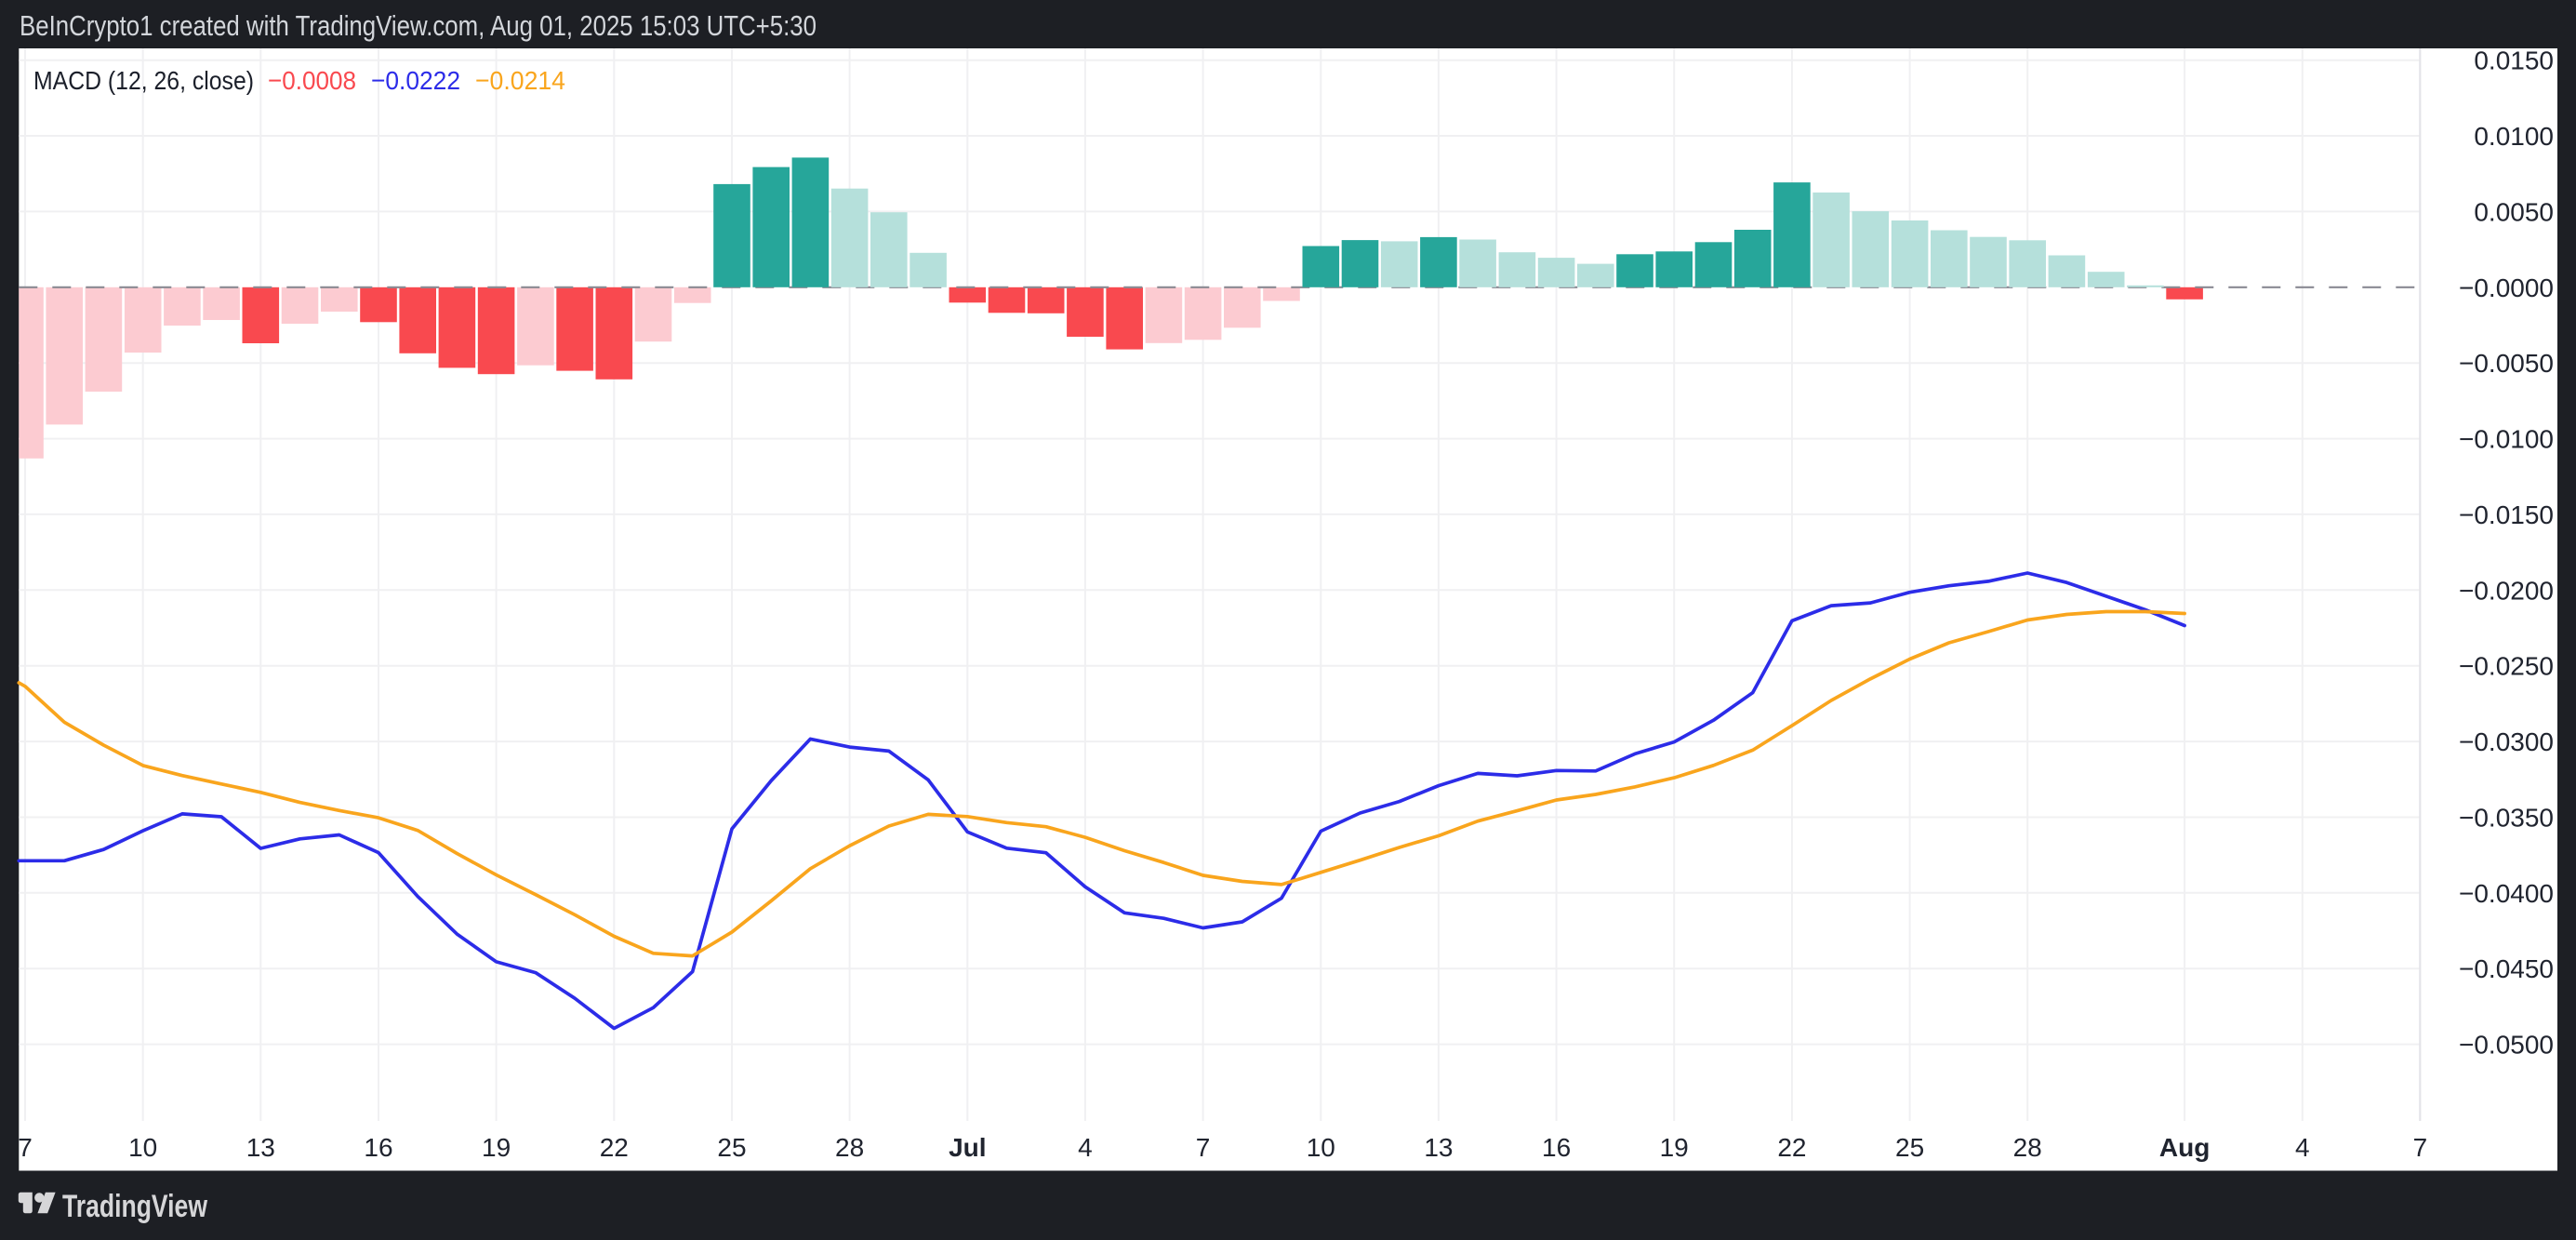 This screenshot has width=2576, height=1240. What do you see at coordinates (967, 1147) in the screenshot?
I see `svg-text: Jul` at bounding box center [967, 1147].